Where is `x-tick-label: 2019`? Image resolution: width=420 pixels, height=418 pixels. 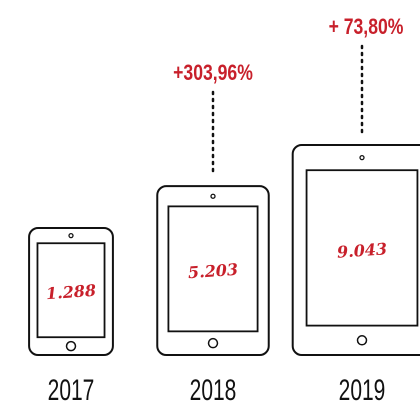 x-tick-label: 2019 is located at coordinates (362, 391).